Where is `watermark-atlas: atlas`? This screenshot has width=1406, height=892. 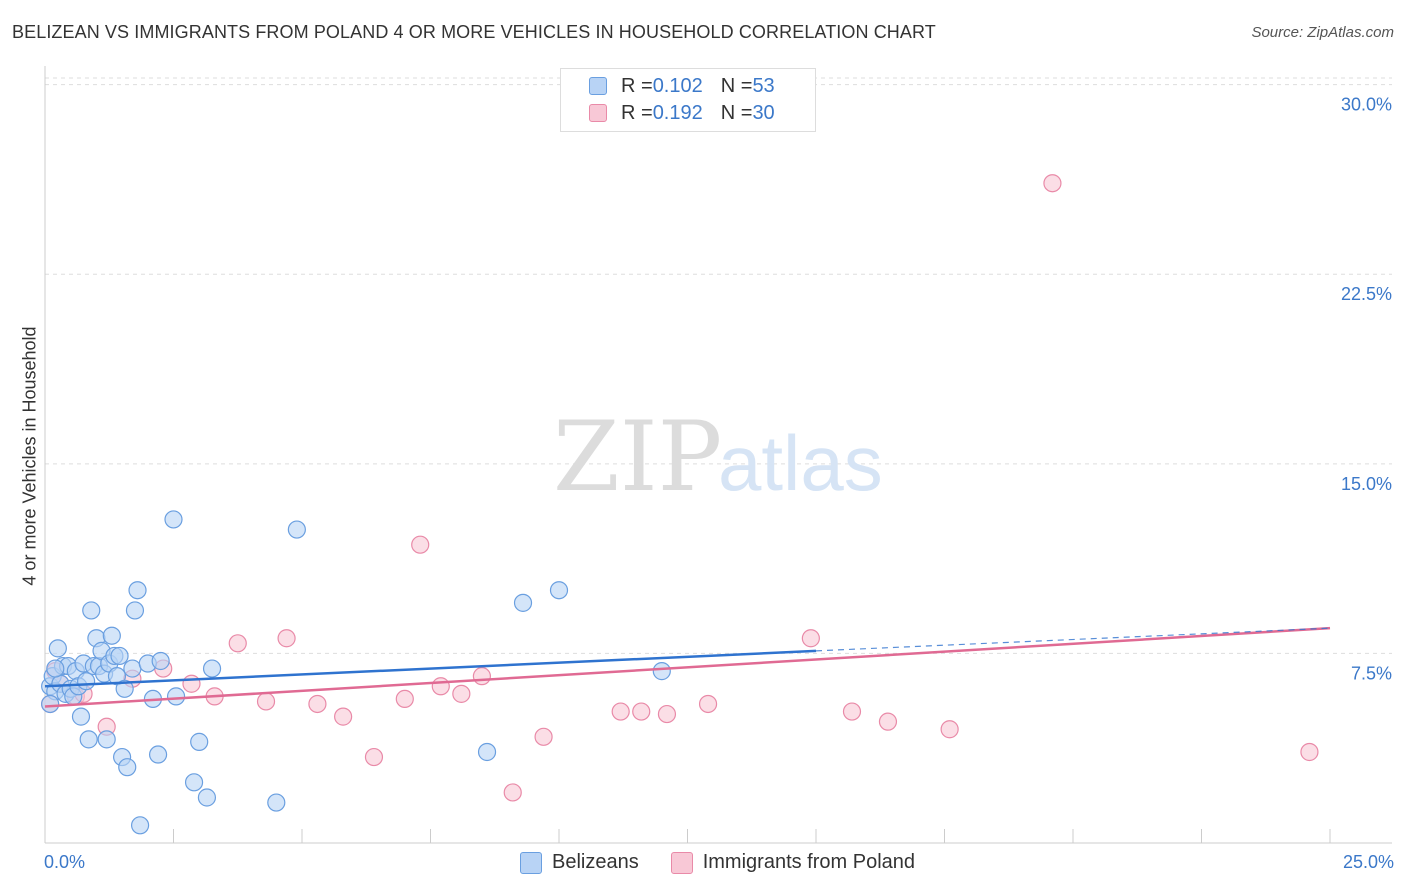 watermark-atlas: atlas is located at coordinates (800, 463).